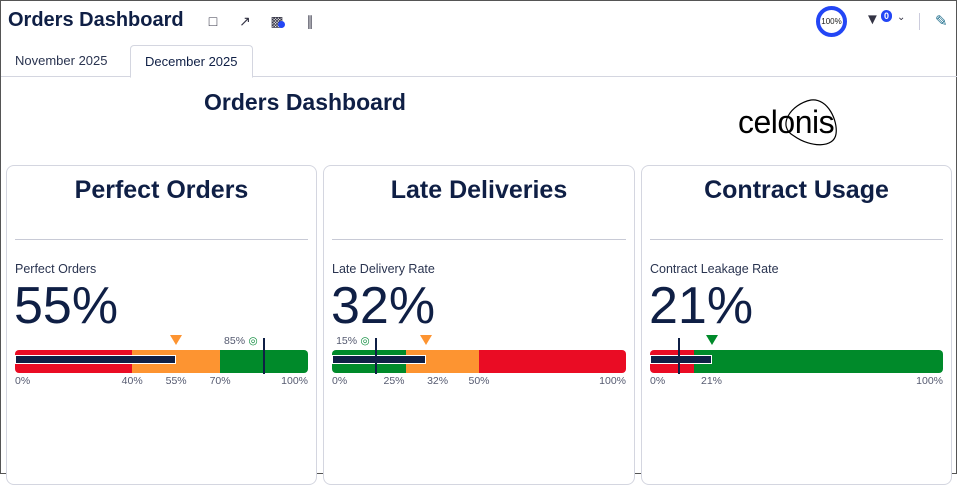 Image resolution: width=957 pixels, height=485 pixels. What do you see at coordinates (161, 190) in the screenshot?
I see `card-title: Perfect Orders` at bounding box center [161, 190].